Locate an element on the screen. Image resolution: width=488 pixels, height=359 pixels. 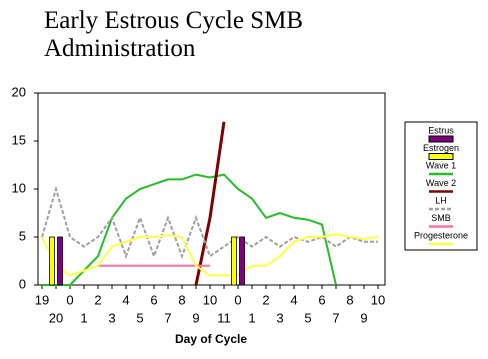
y-tick-label: 15 is located at coordinates (19, 139).